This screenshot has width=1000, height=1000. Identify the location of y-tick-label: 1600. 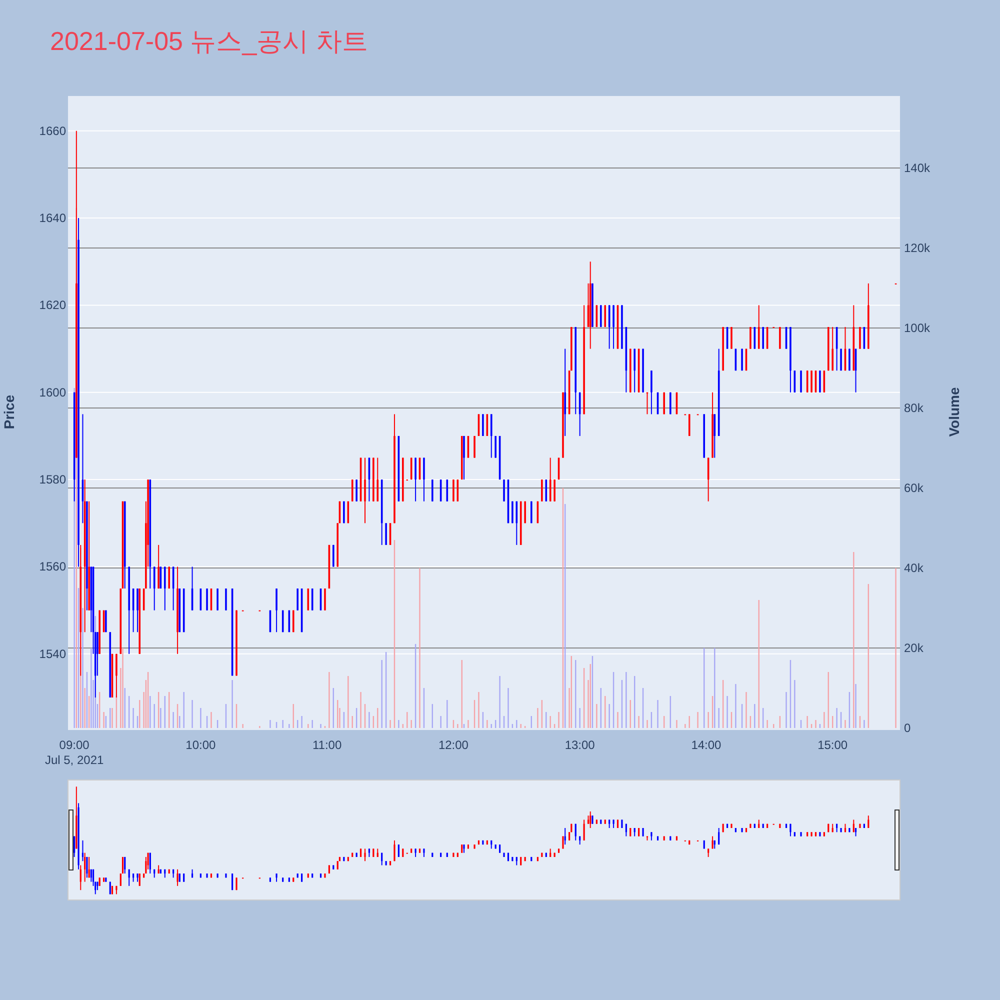
(52, 392).